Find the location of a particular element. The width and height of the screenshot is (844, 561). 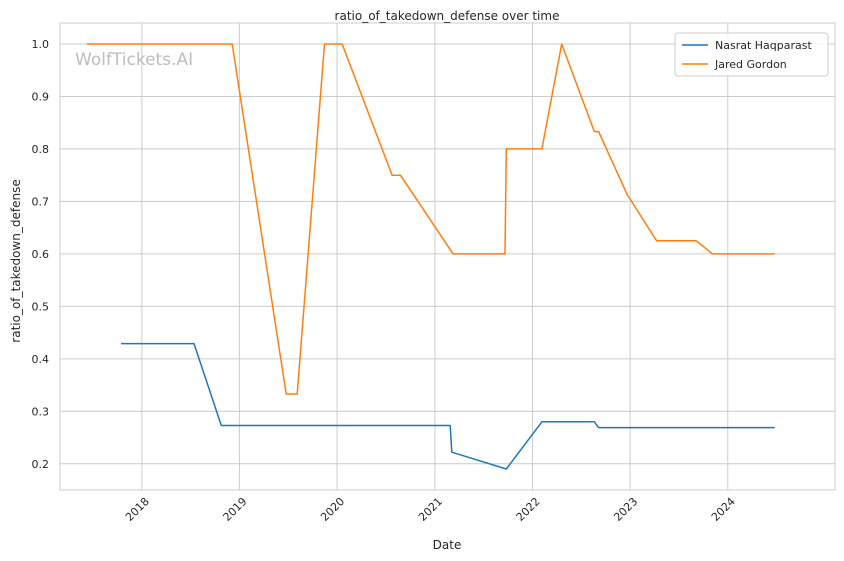

y-tick-label: 0.4 is located at coordinates (41, 359).